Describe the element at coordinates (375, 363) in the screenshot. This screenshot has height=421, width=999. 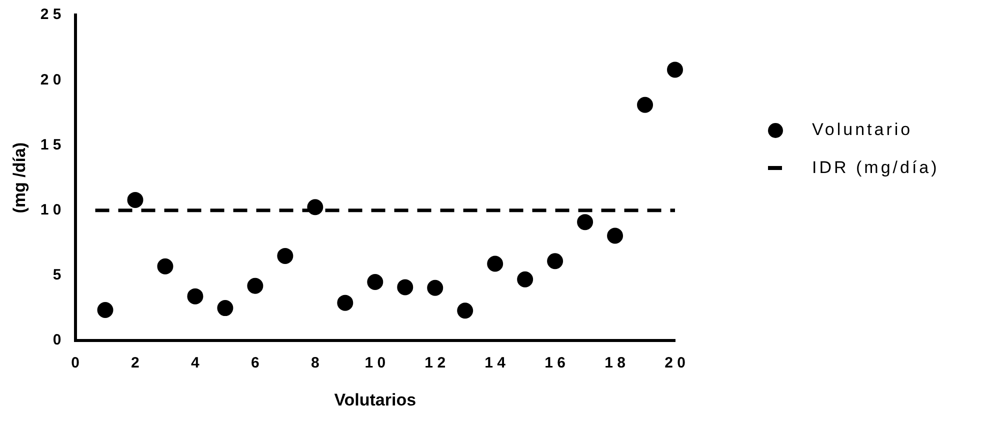
I see `x-tick-label: 1 0` at that location.